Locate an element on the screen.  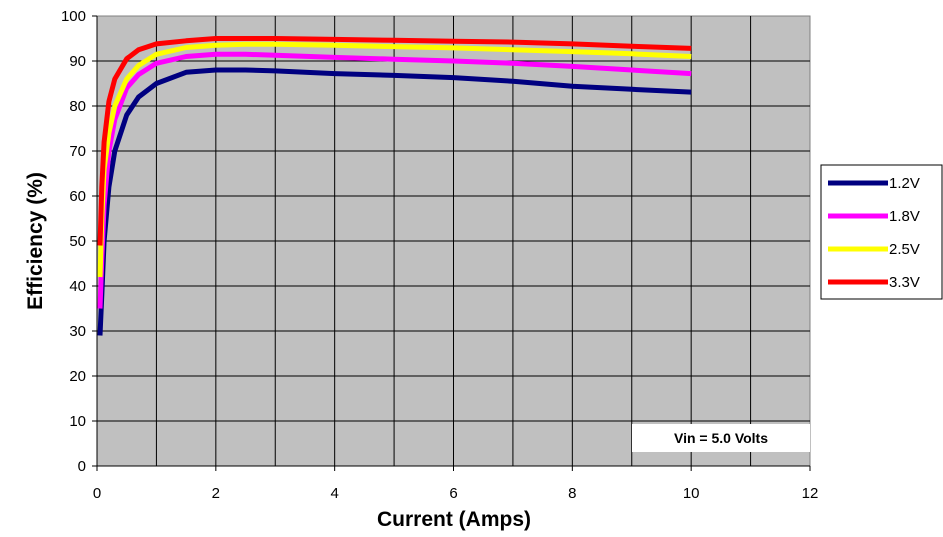
annotation-box: Vin = 5.0 Volts is located at coordinates (721, 438).